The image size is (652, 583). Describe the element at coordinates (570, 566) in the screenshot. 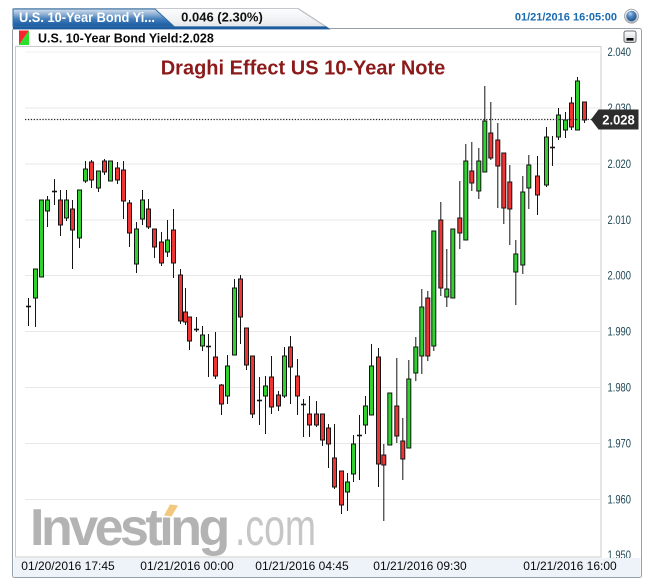

I see `svg-text: 01/21/2016 16:00` at that location.